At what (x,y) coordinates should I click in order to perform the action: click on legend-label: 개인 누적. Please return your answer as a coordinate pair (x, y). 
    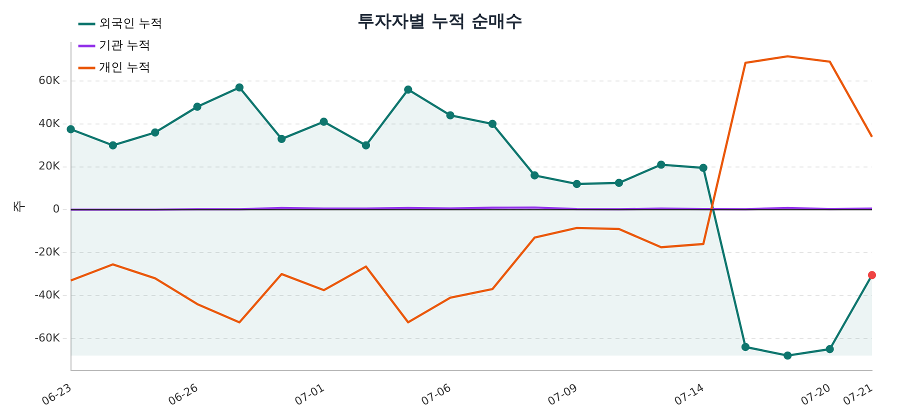
    Looking at the image, I should click on (124, 67).